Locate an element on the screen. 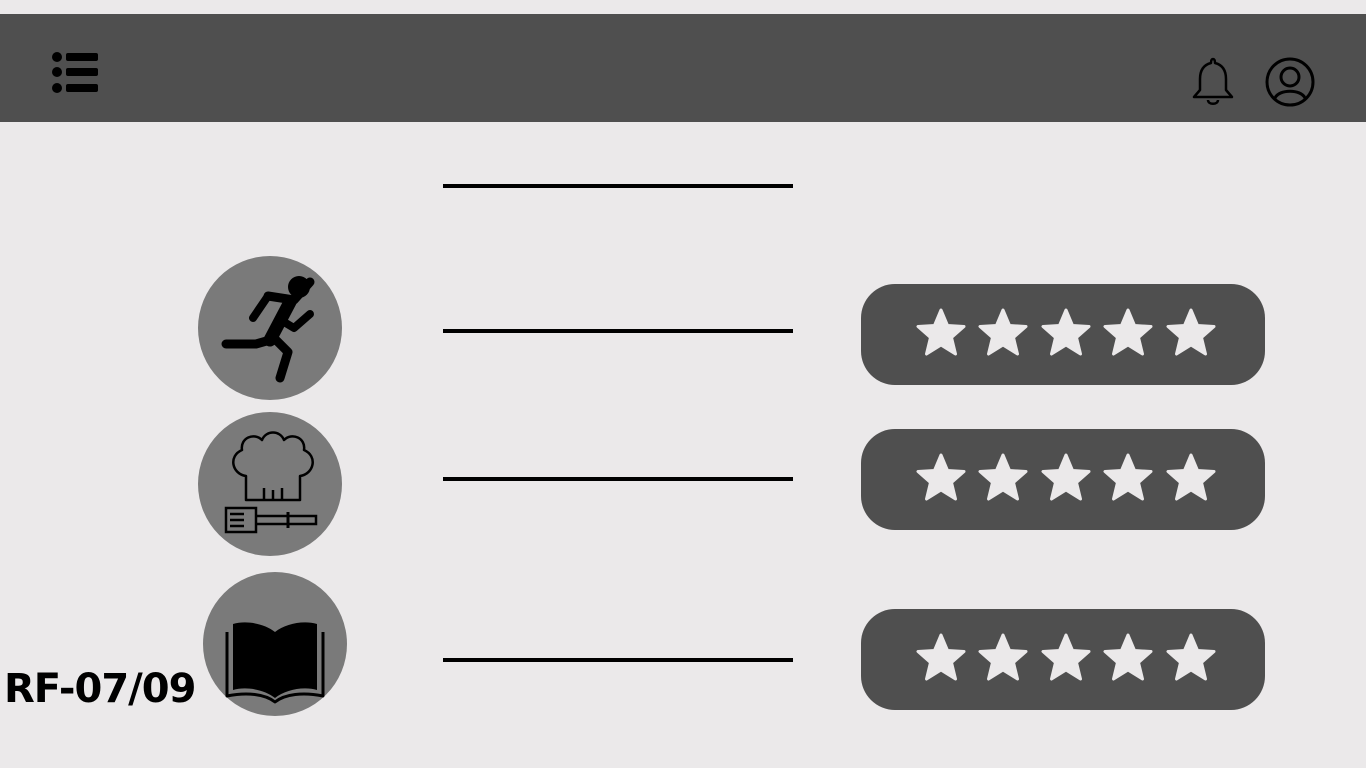 The width and height of the screenshot is (1366, 768). list-icon is located at coordinates (75, 72).